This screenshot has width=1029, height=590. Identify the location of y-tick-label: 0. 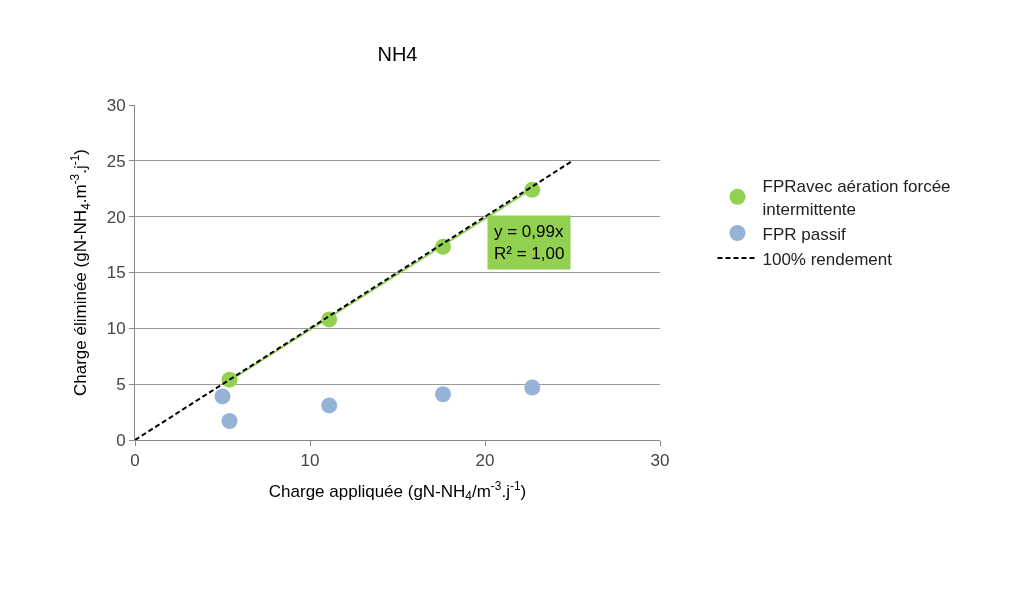
(121, 440).